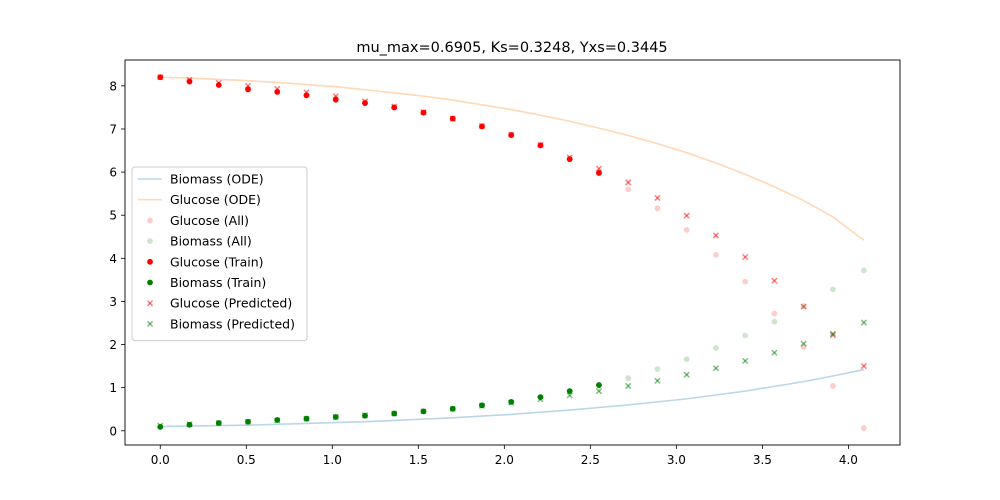  Describe the element at coordinates (511, 48) in the screenshot. I see `chart-title: mu_max=0.6905, Ks=0.3248, Yxs=0.3445` at that location.